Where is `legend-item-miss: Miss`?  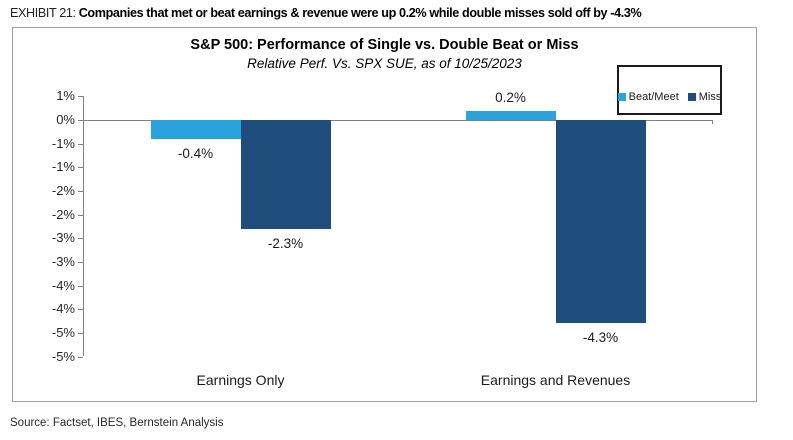 legend-item-miss: Miss is located at coordinates (704, 97).